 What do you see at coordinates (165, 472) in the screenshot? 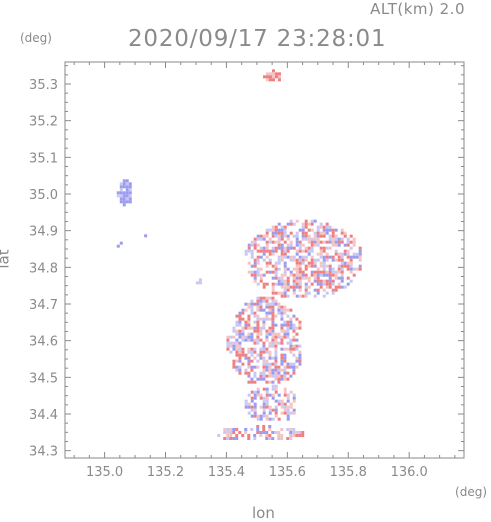
I see `x-tick-label: 135.2` at bounding box center [165, 472].